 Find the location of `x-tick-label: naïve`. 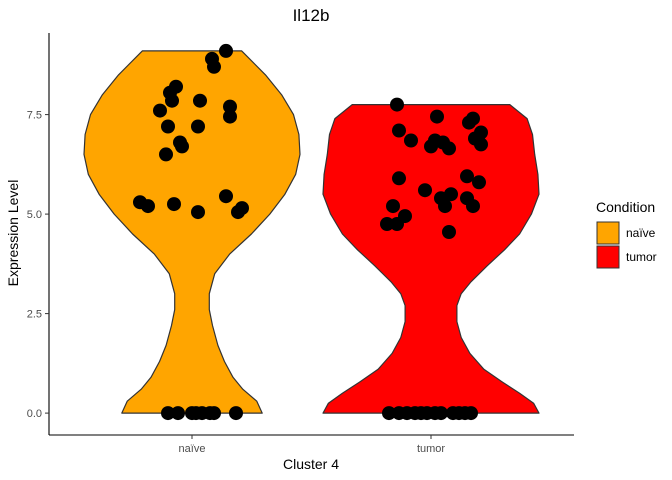

x-tick-label: naïve is located at coordinates (192, 449).